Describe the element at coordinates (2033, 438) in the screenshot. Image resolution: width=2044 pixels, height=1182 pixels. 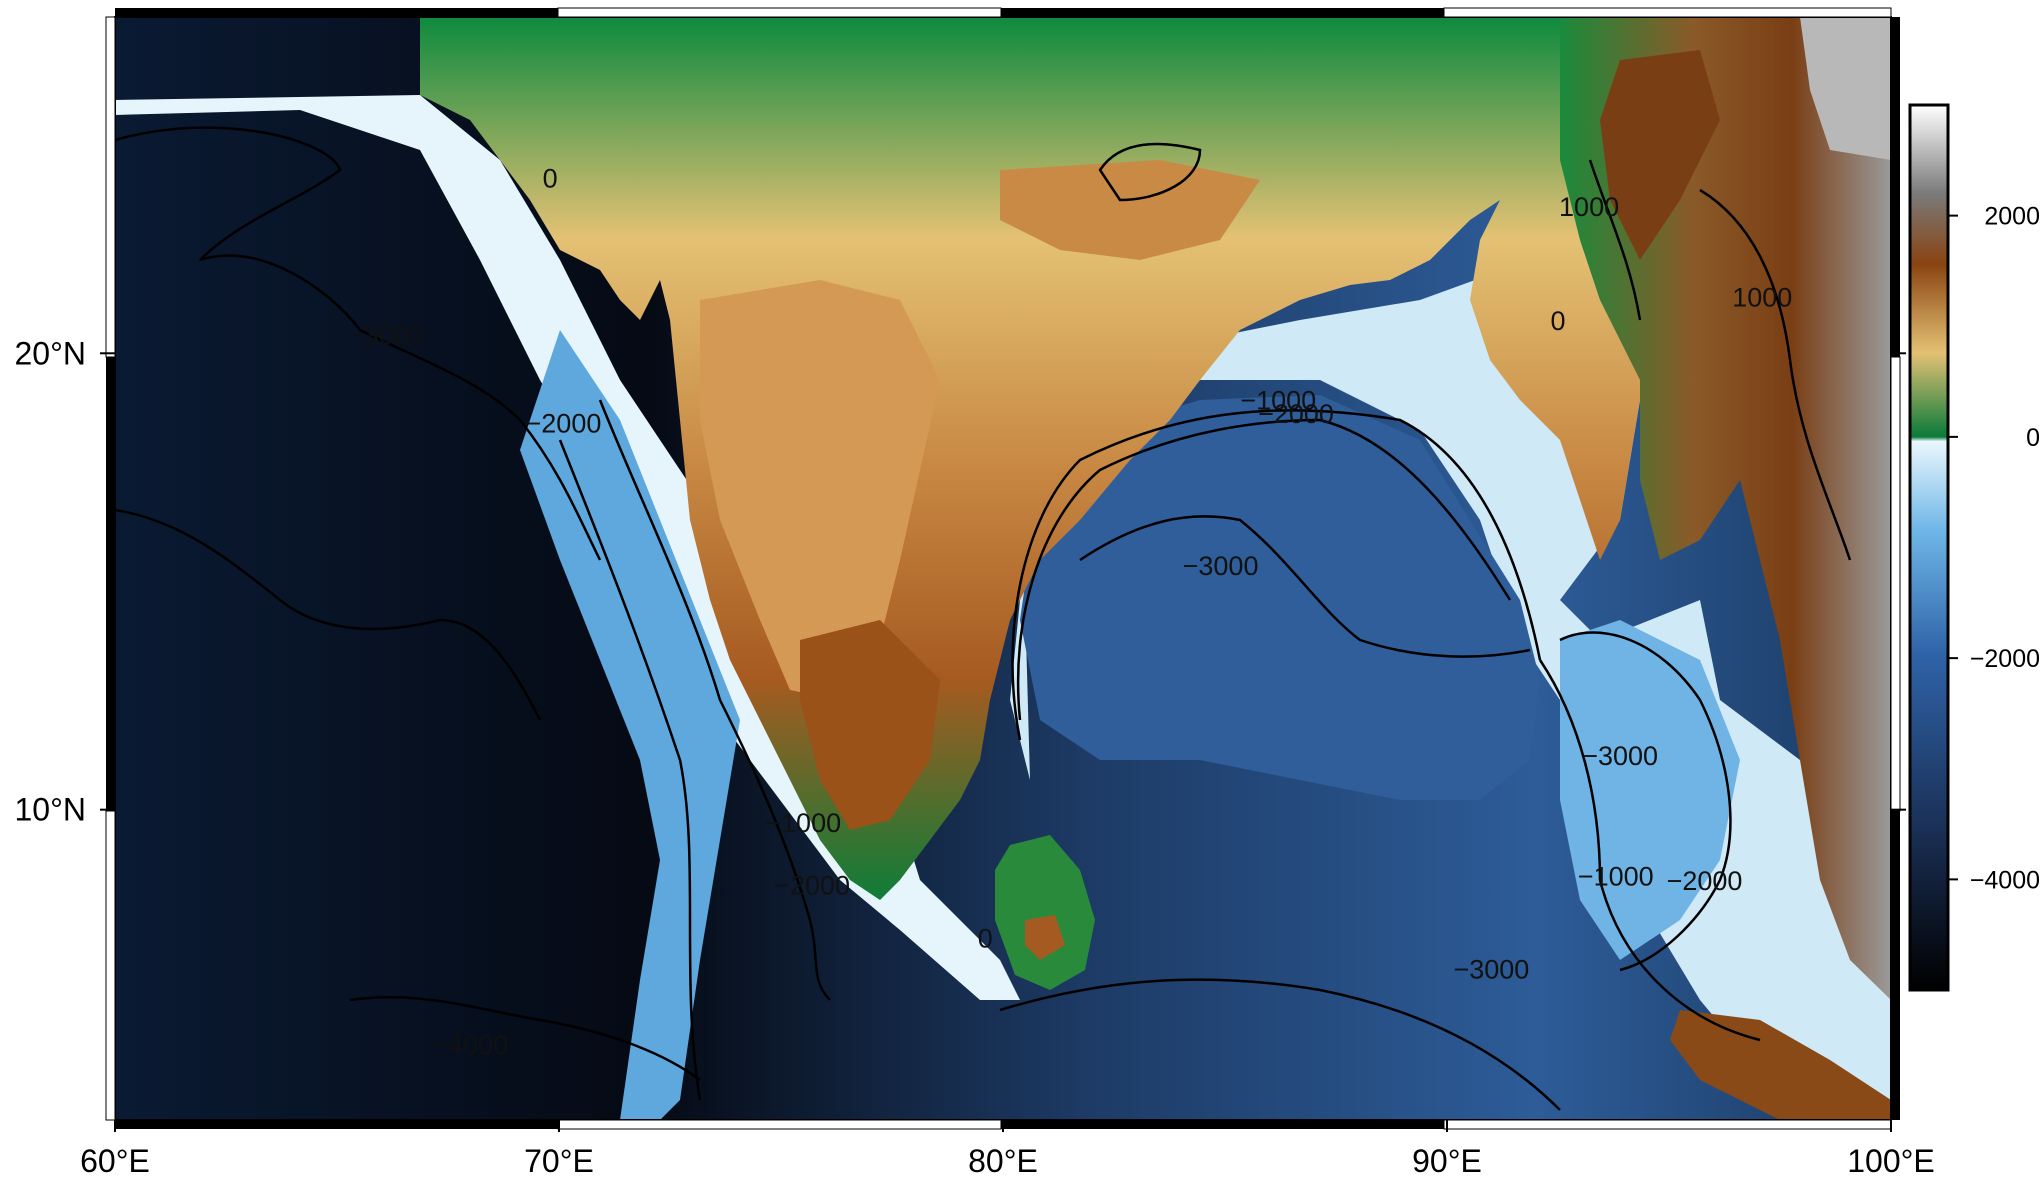
I see `colorbar-tick-label: 0` at that location.